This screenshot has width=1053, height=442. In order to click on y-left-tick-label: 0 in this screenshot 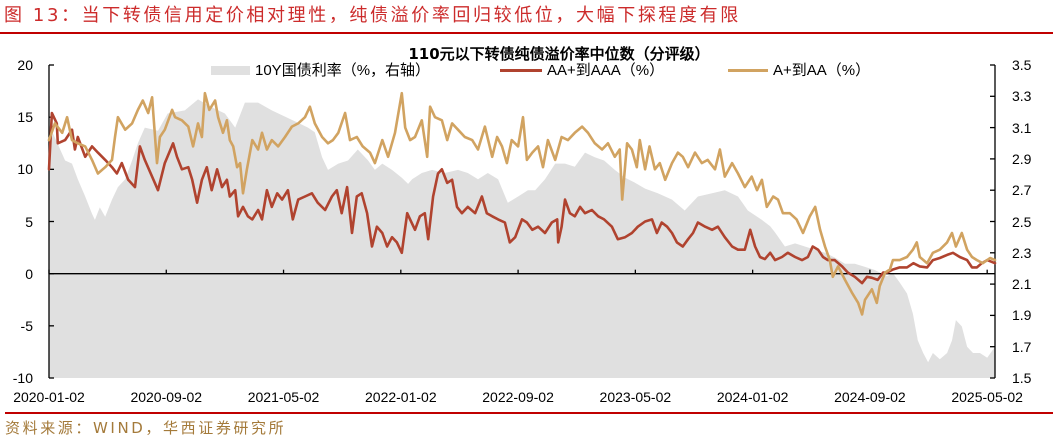, I will do `click(29, 273)`.